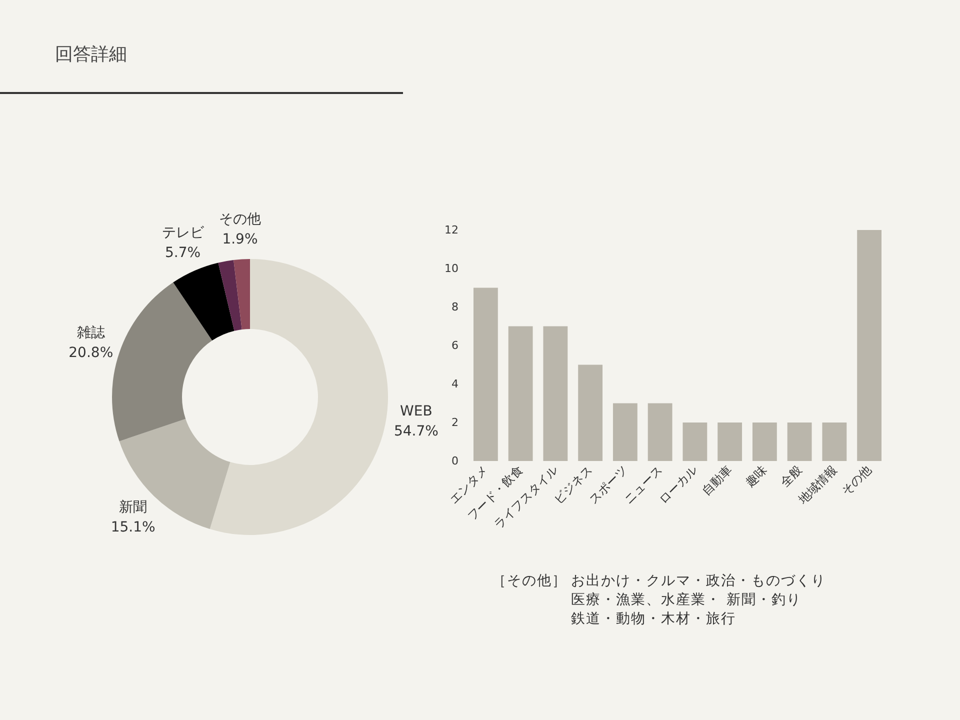  I want to click on y-tick-label: 12, so click(451, 230).